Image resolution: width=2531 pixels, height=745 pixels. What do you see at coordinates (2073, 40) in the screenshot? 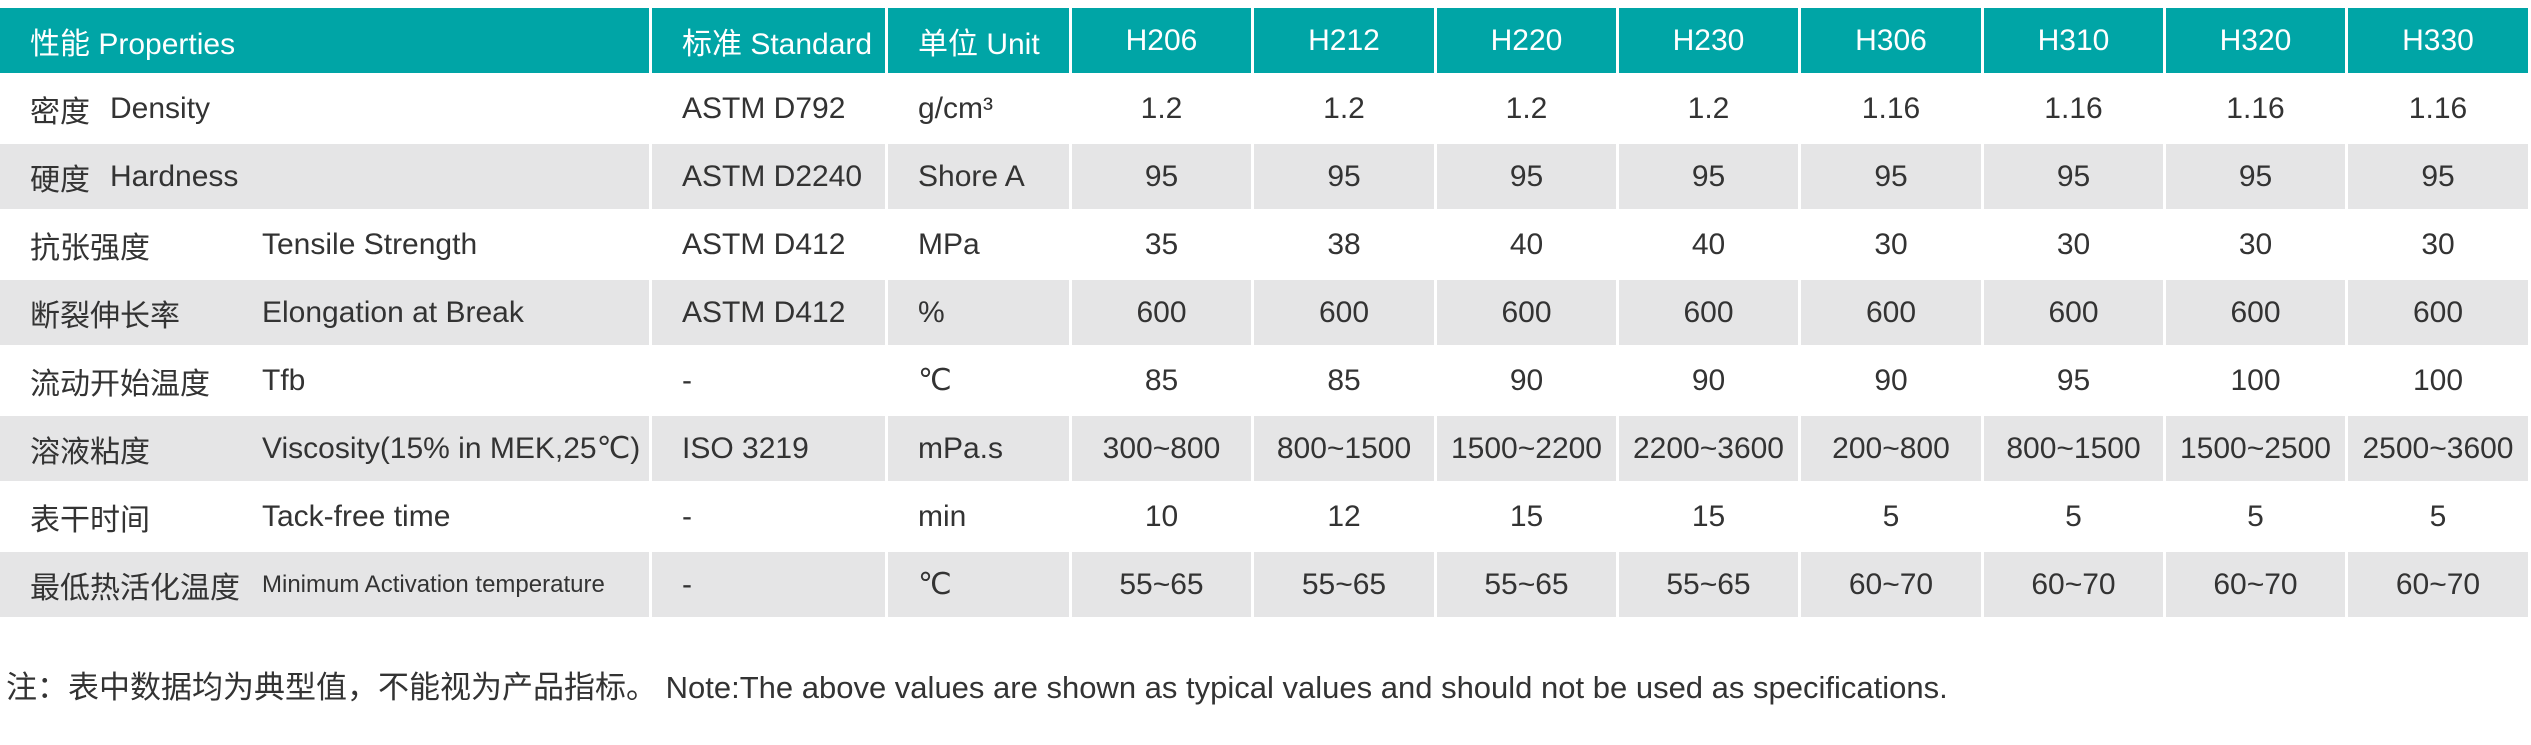
I see `header-cell: H310` at bounding box center [2073, 40].